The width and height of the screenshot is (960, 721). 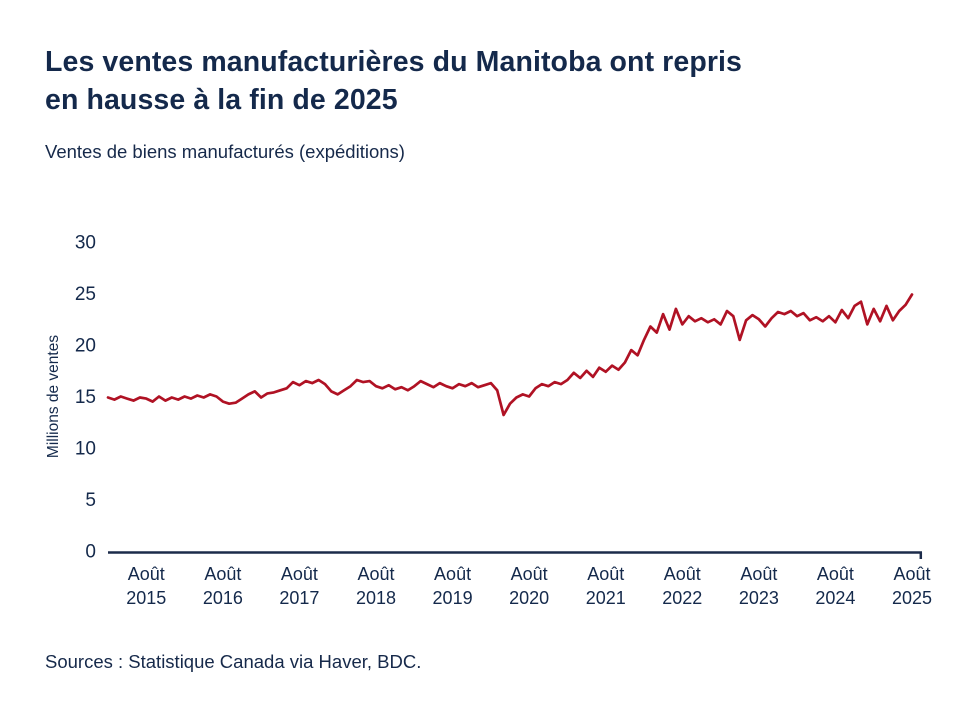 I want to click on x-axis-tick-year: 2022, so click(x=682, y=598).